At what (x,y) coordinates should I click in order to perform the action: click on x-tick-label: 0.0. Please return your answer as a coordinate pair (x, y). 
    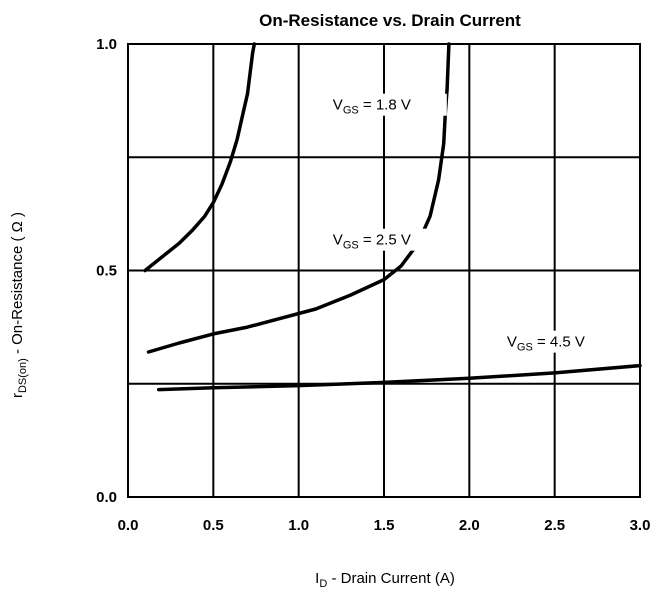
    Looking at the image, I should click on (128, 525).